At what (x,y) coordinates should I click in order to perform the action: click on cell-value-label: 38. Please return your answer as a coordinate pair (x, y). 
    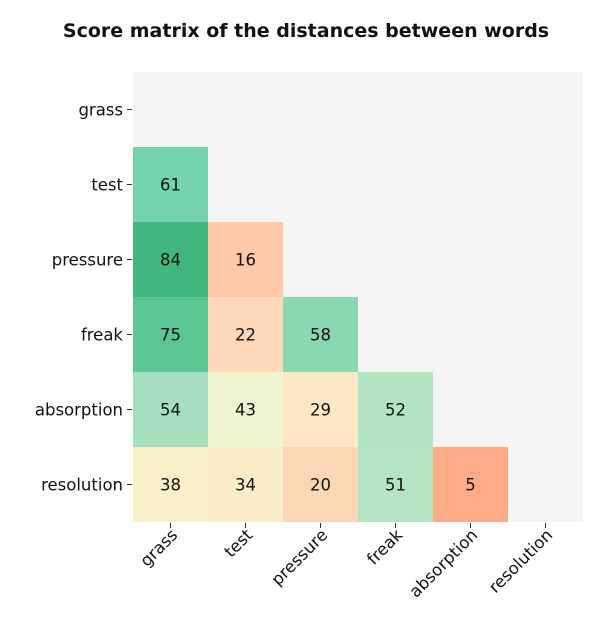
    Looking at the image, I should click on (170, 485).